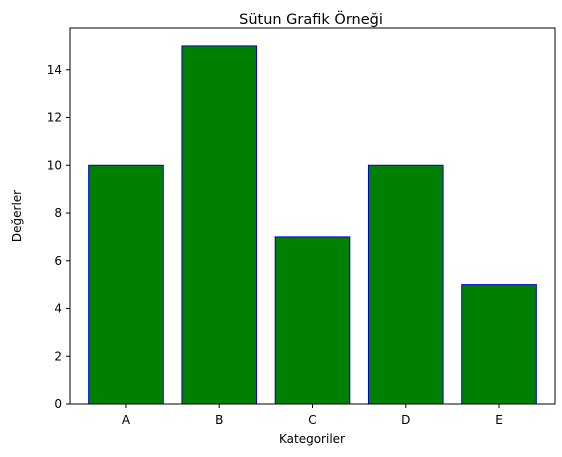 This screenshot has height=457, width=562. What do you see at coordinates (17, 216) in the screenshot?
I see `y-axis-label: Değerler` at bounding box center [17, 216].